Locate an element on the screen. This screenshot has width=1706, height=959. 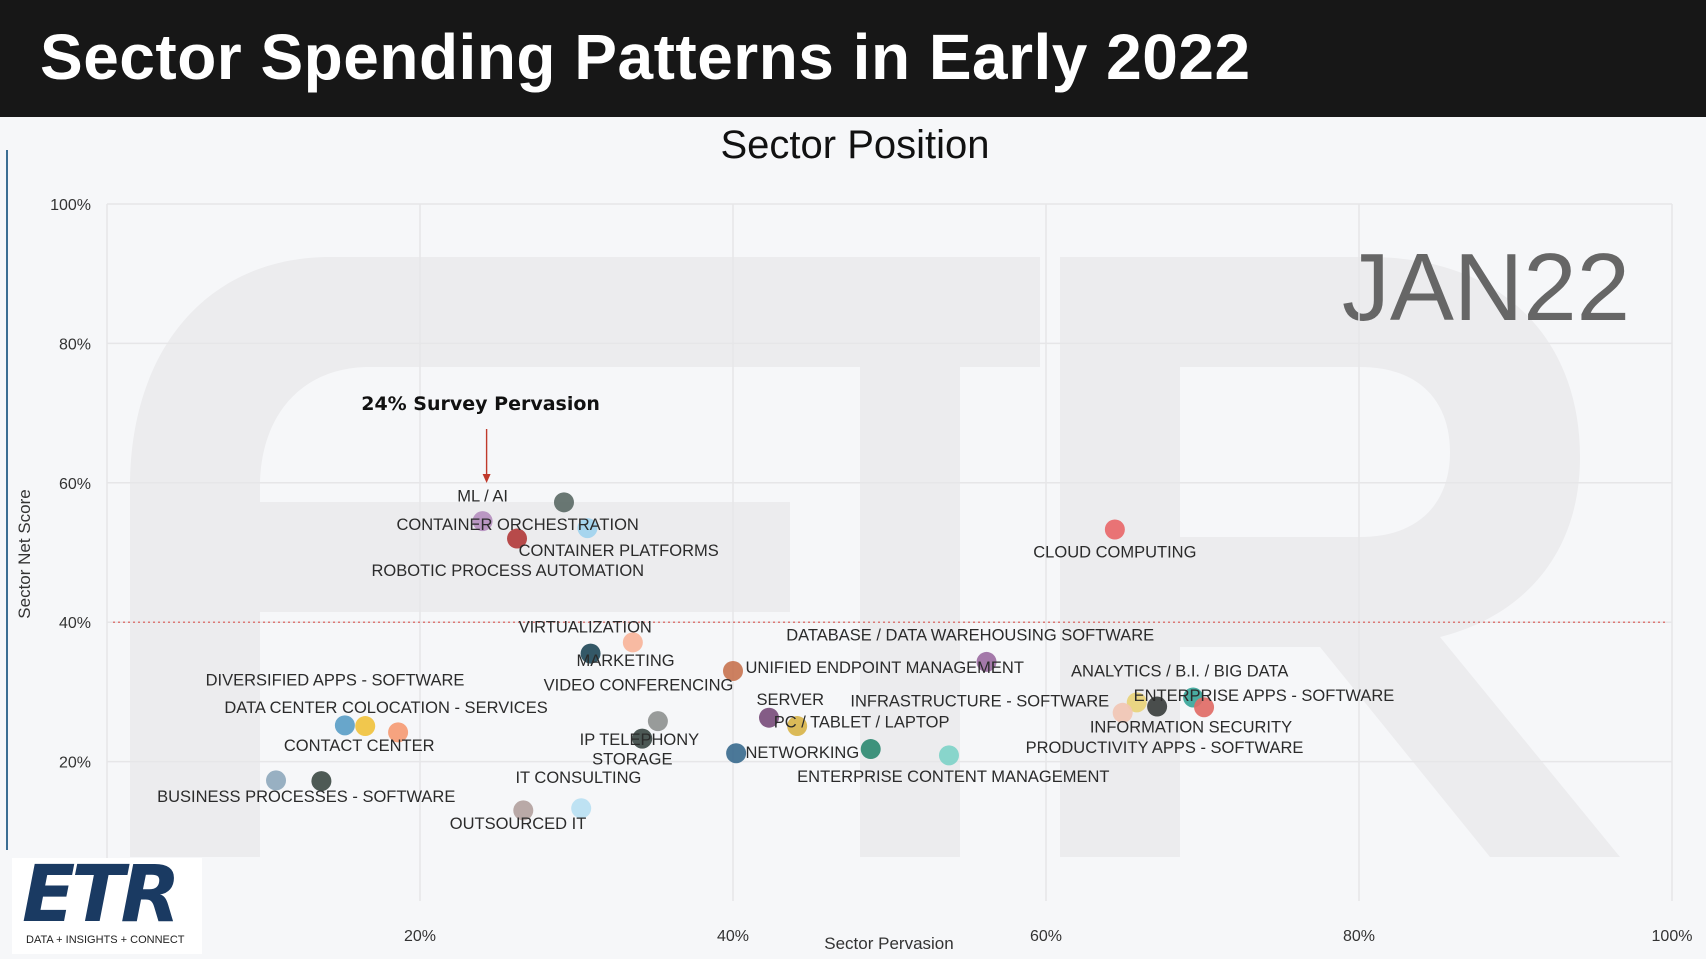
annotation-group: 24% Survey Pervasion is located at coordinates (480, 438).